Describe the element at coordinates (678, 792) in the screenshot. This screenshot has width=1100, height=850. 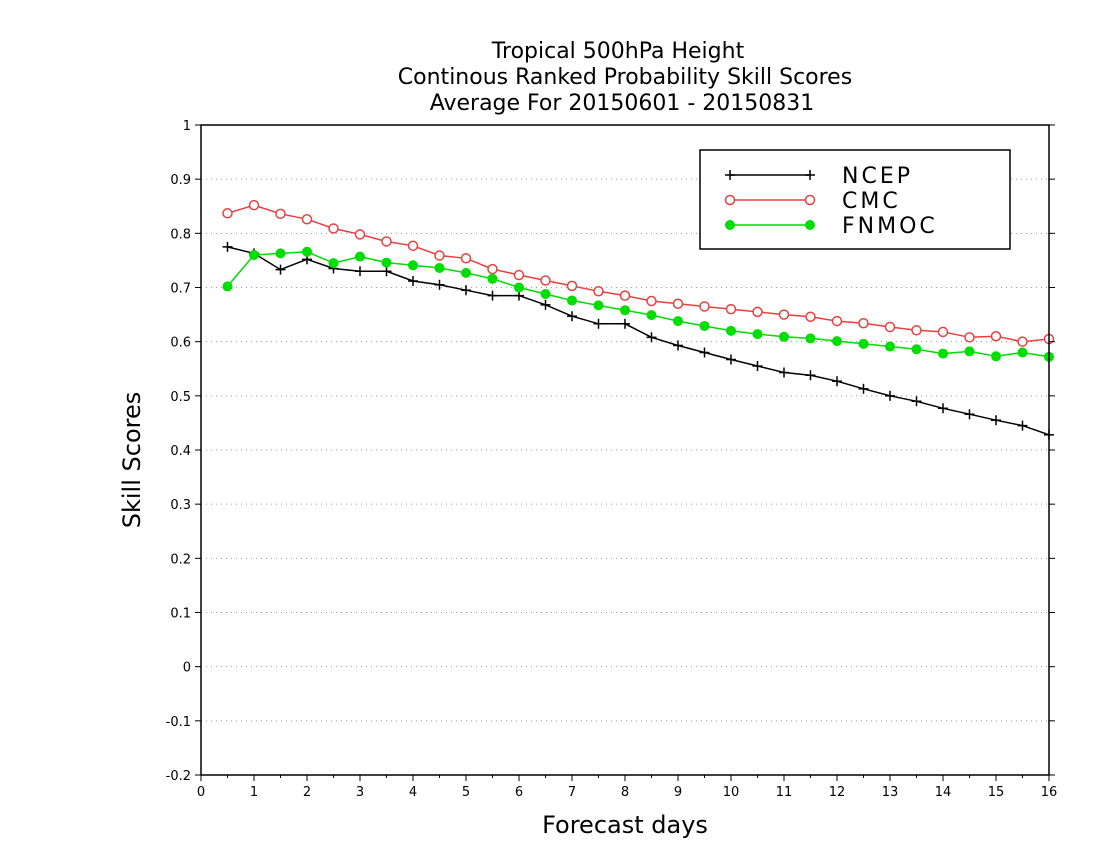
I see `x-tick-label-9: 9` at that location.